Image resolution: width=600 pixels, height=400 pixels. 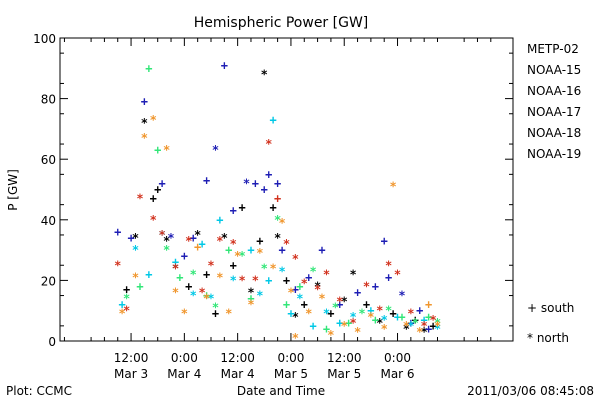 I want to click on y-tick-label: 60, so click(x=48, y=160).